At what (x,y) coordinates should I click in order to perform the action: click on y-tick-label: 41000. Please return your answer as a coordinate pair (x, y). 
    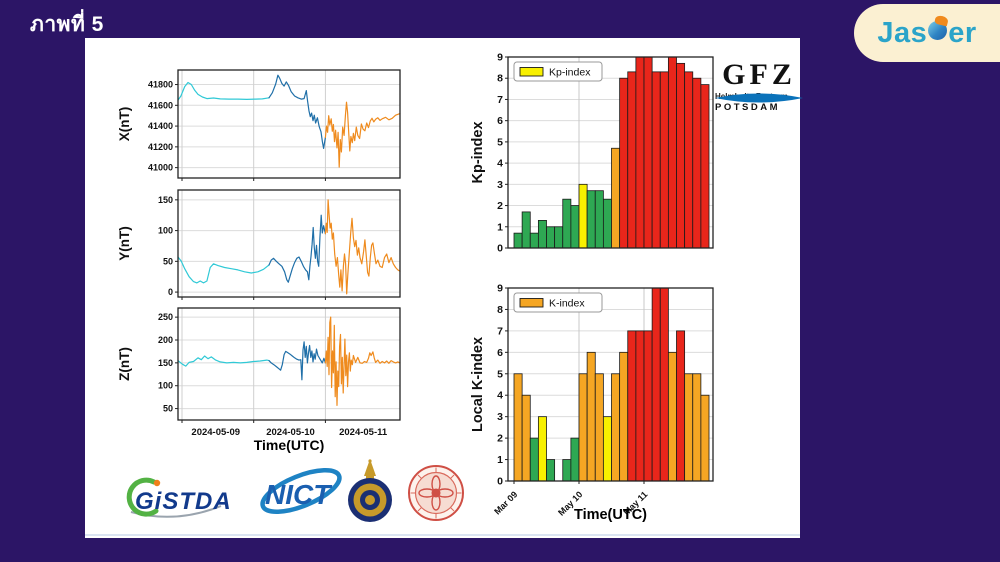
    Looking at the image, I should click on (160, 168).